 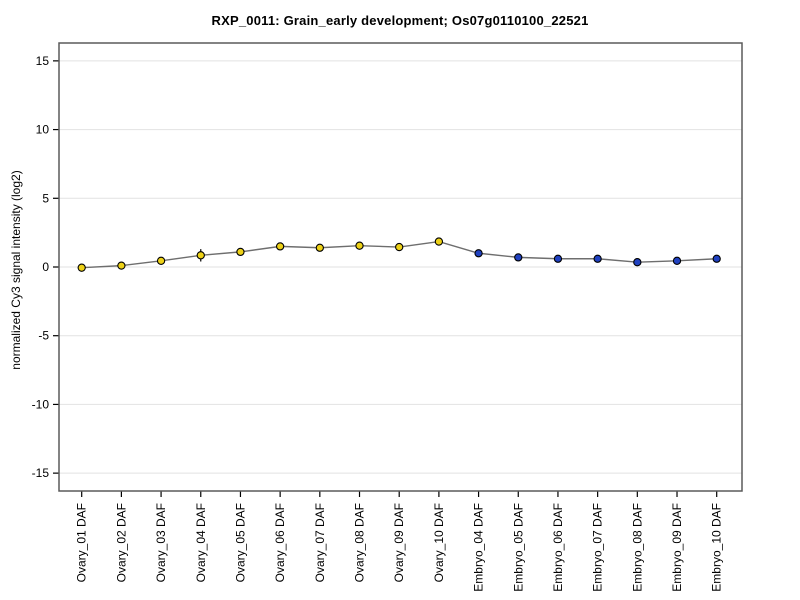 I want to click on x-tick-label: Ovary_05 DAF, so click(x=240, y=542).